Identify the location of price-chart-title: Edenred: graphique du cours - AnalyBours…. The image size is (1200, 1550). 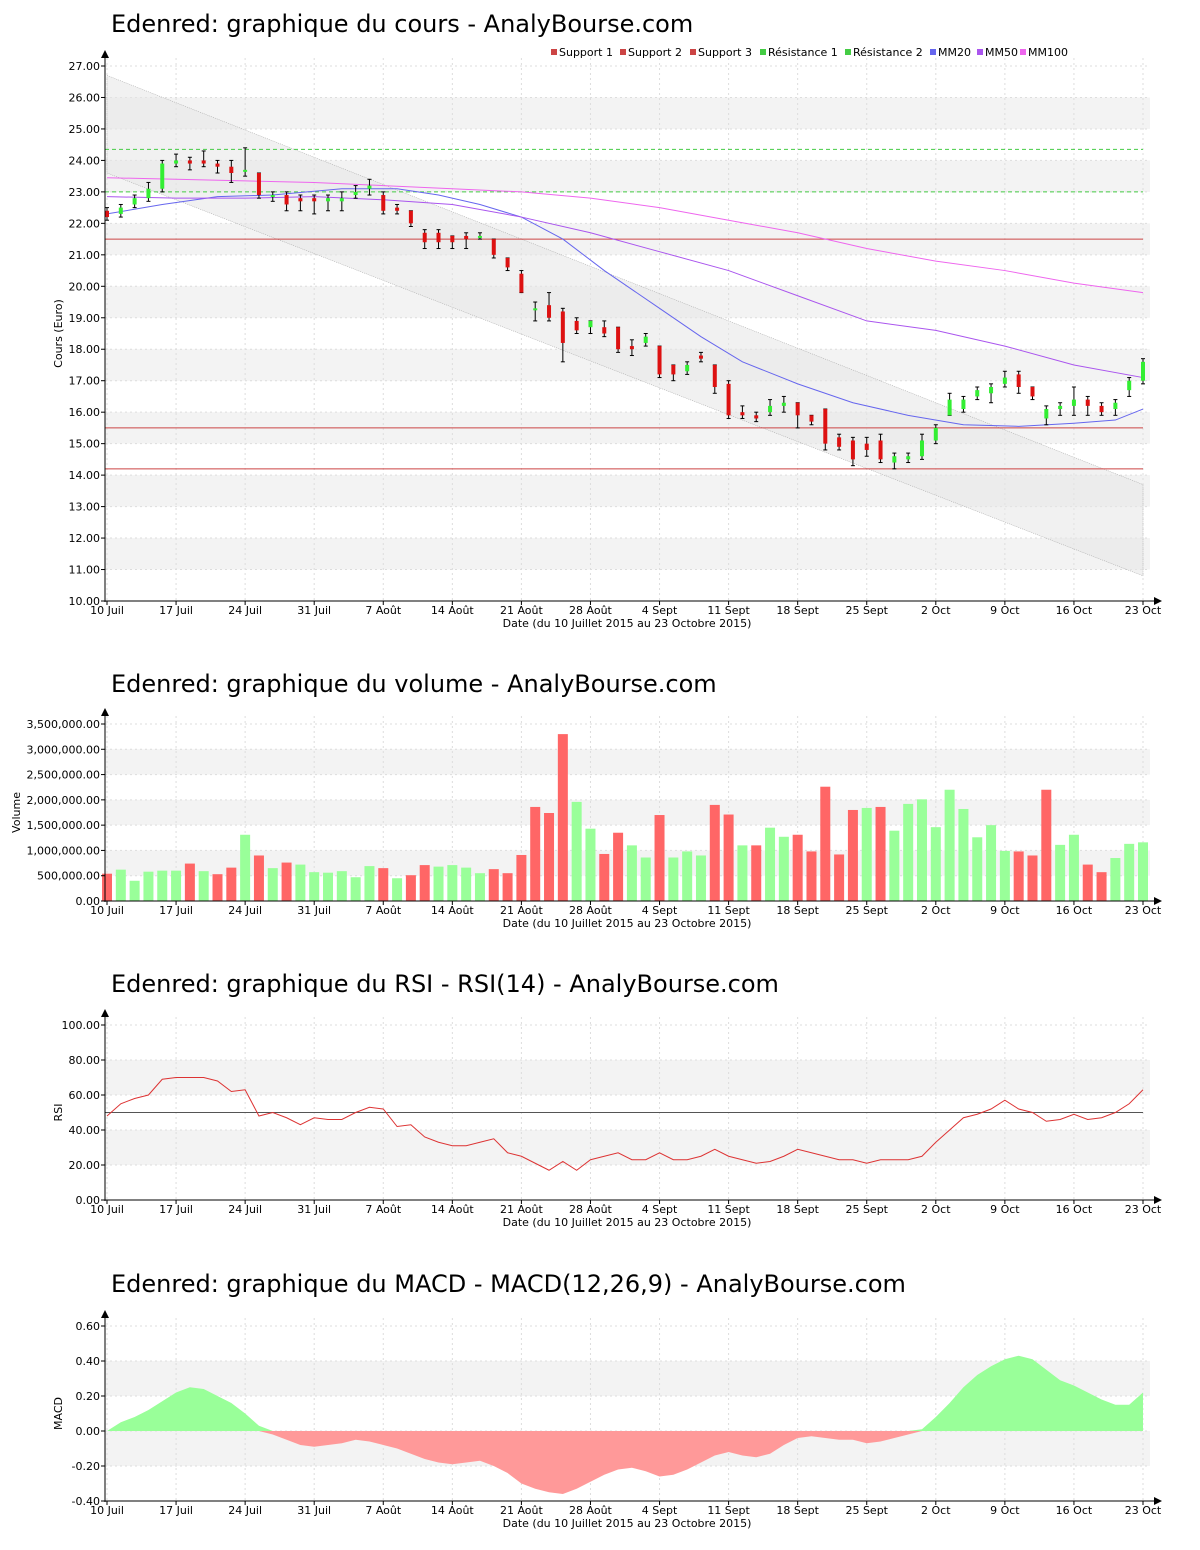
(402, 24).